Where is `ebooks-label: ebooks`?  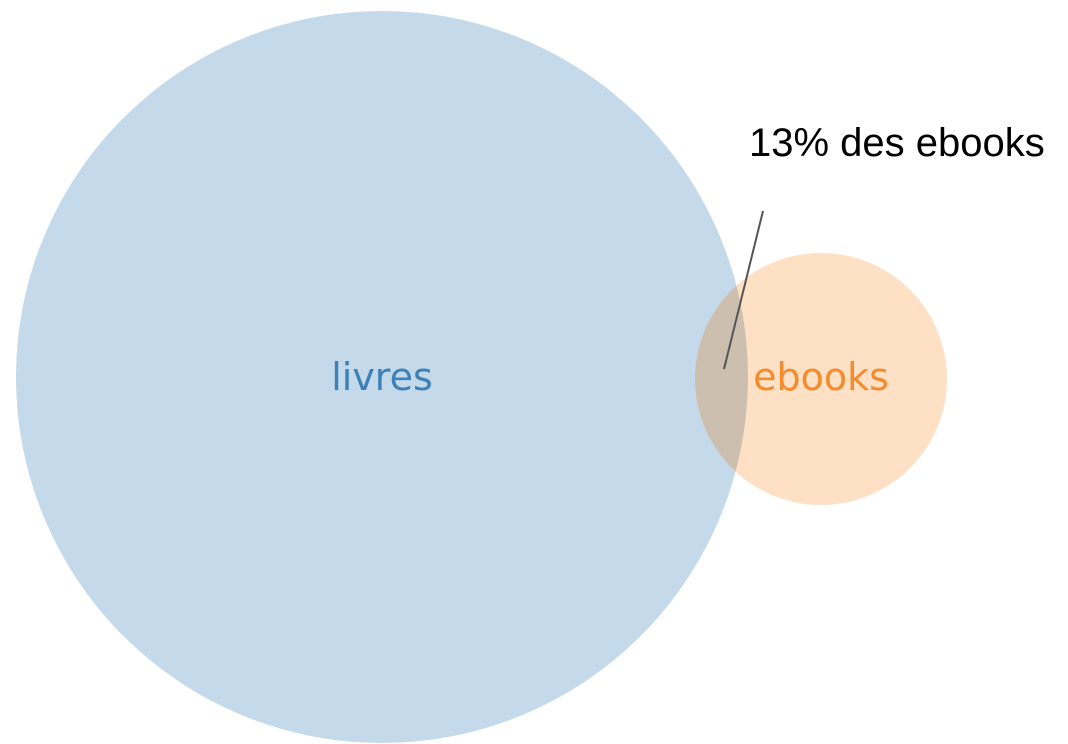
ebooks-label: ebooks is located at coordinates (821, 377).